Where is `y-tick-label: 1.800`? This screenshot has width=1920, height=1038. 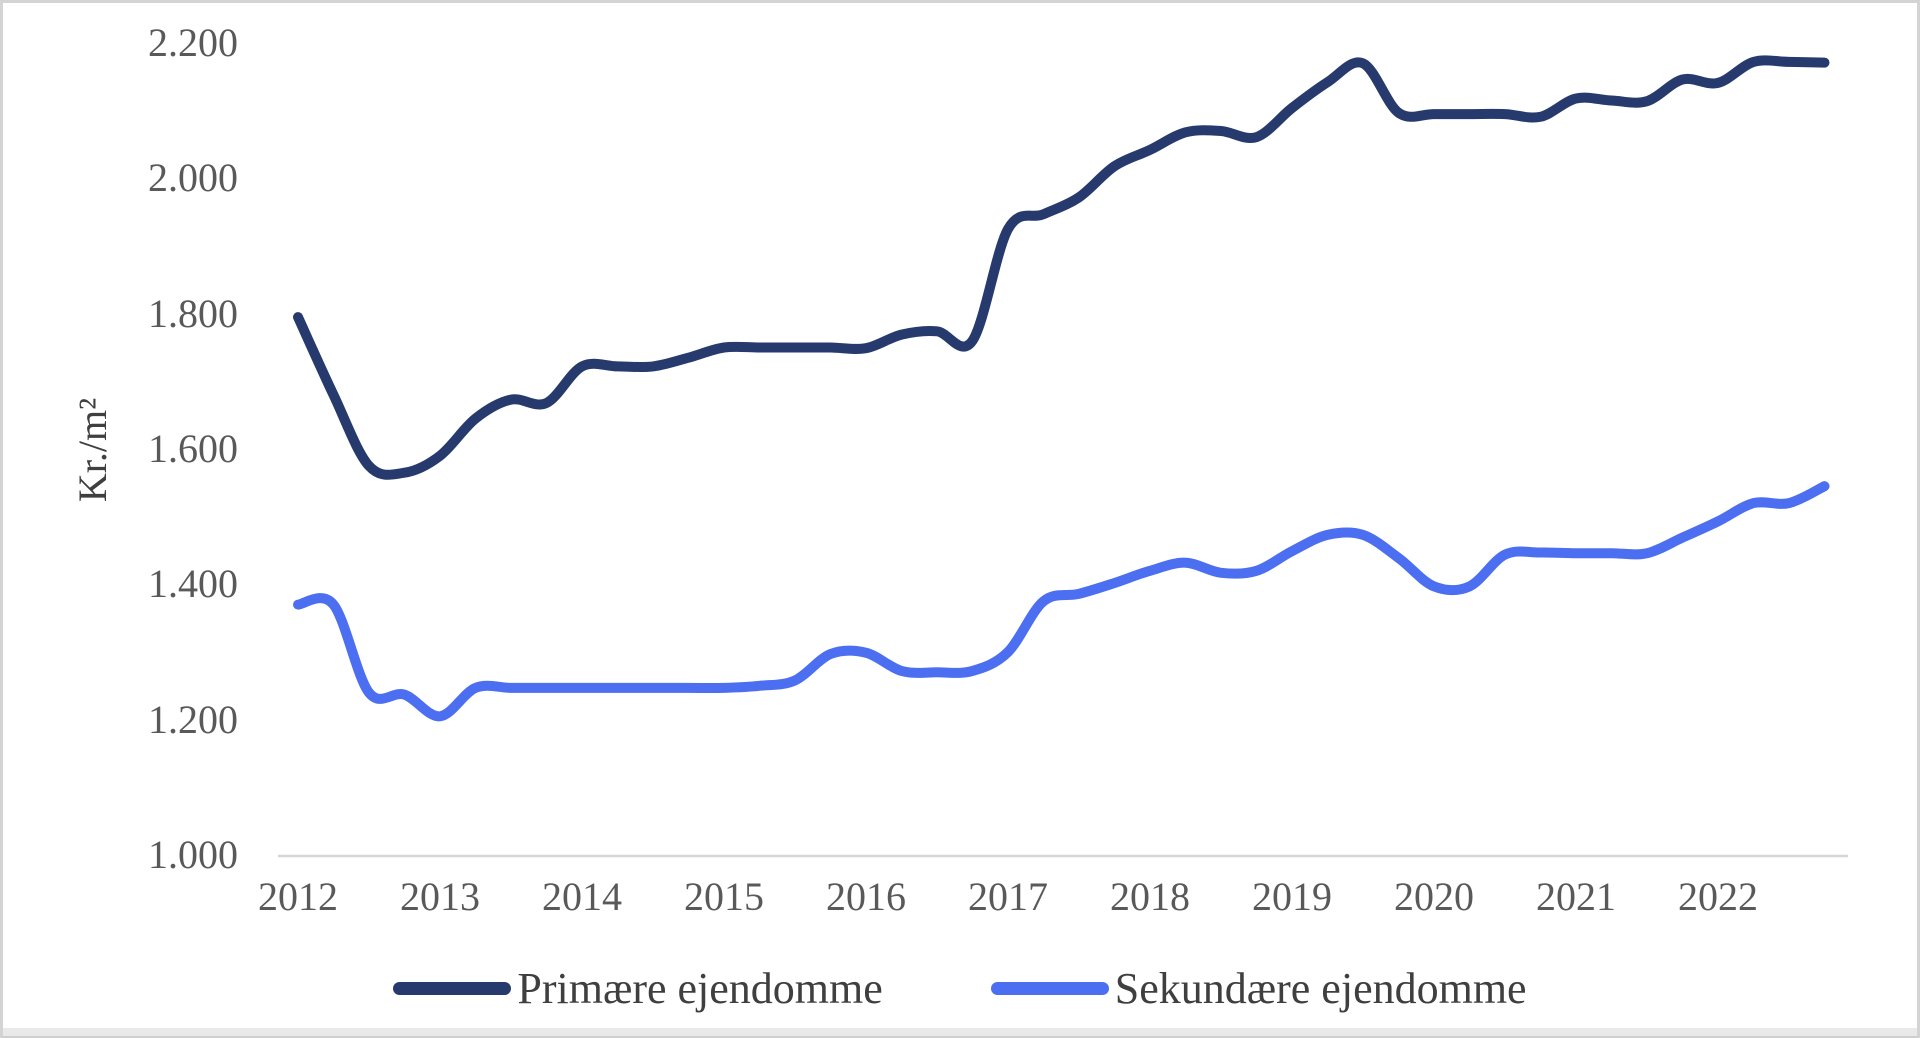 y-tick-label: 1.800 is located at coordinates (193, 313).